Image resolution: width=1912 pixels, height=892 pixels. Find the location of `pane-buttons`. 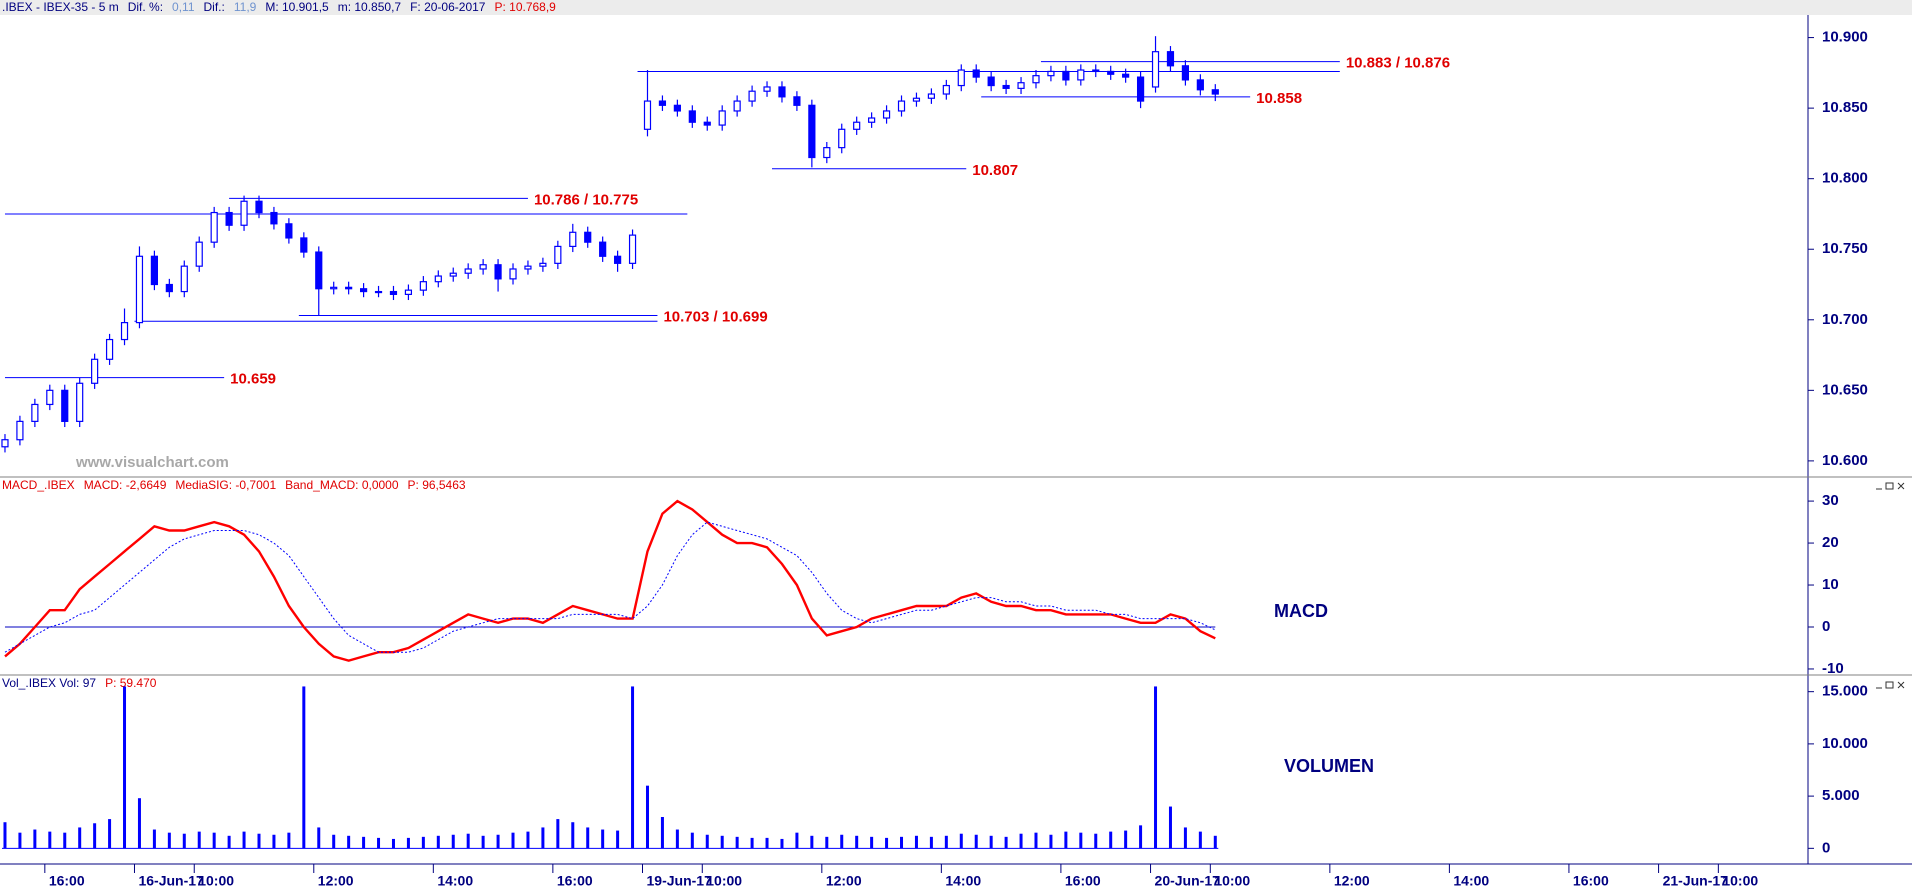

pane-buttons is located at coordinates (1890, 585).